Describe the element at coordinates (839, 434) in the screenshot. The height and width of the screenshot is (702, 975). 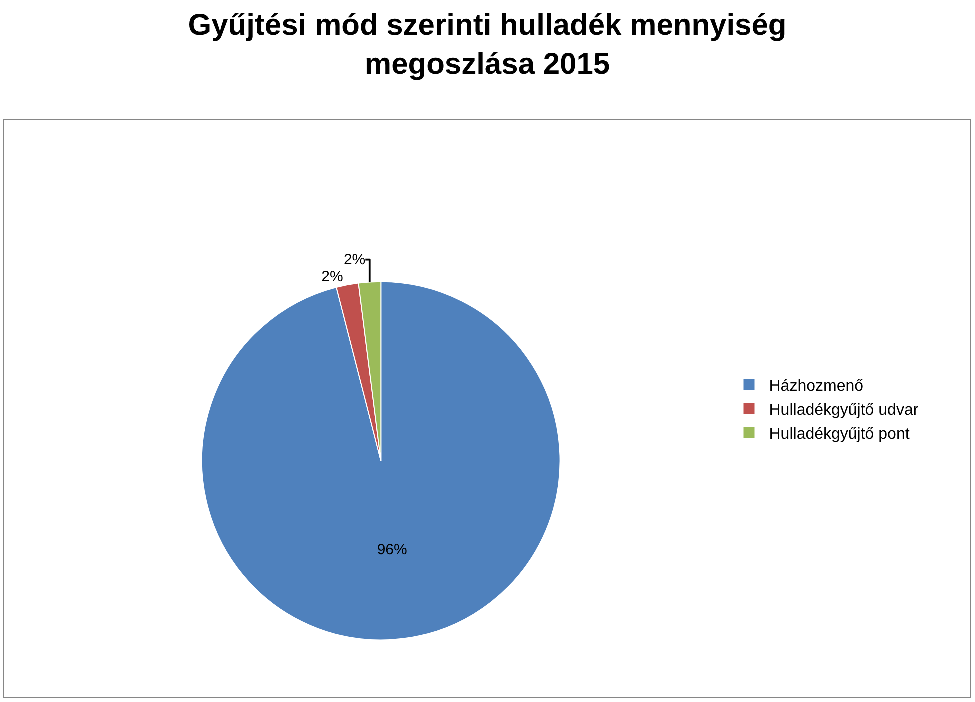
I see `legend-label: Hulladékgyűjtő pont` at that location.